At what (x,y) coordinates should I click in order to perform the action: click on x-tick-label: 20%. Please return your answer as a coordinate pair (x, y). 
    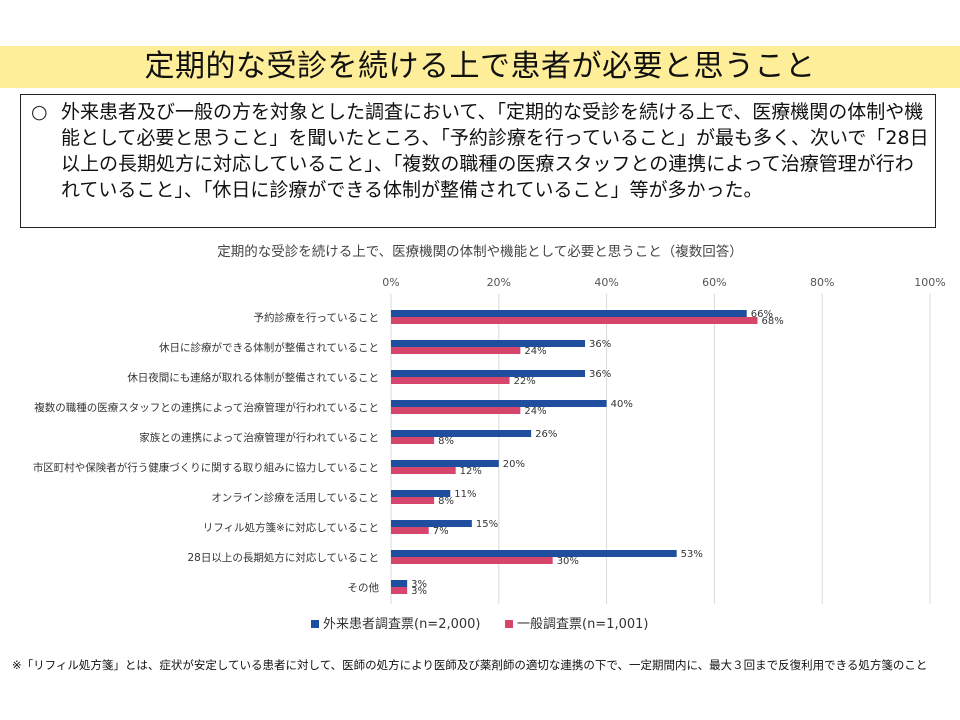
    Looking at the image, I should click on (499, 282).